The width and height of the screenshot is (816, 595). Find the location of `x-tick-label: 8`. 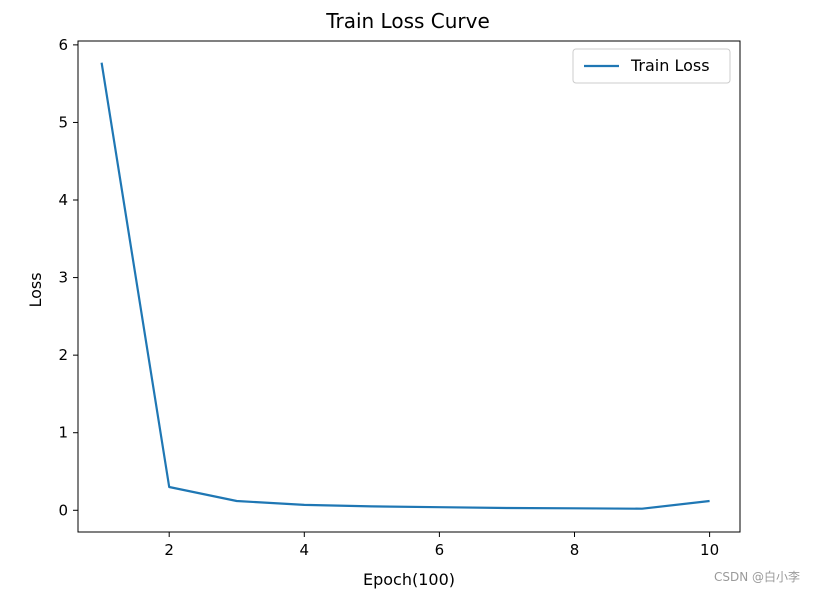

x-tick-label: 8 is located at coordinates (575, 550).